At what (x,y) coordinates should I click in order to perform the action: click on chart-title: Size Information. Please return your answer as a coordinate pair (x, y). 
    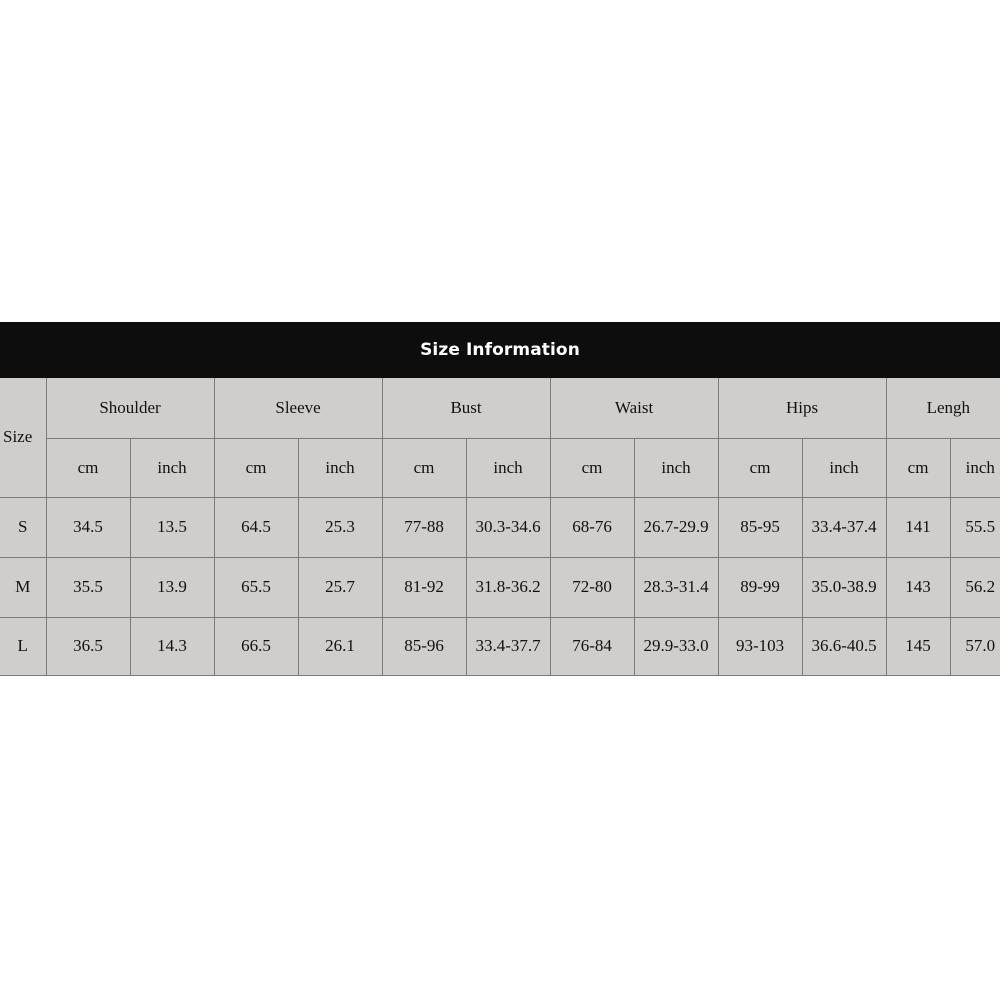
    Looking at the image, I should click on (500, 350).